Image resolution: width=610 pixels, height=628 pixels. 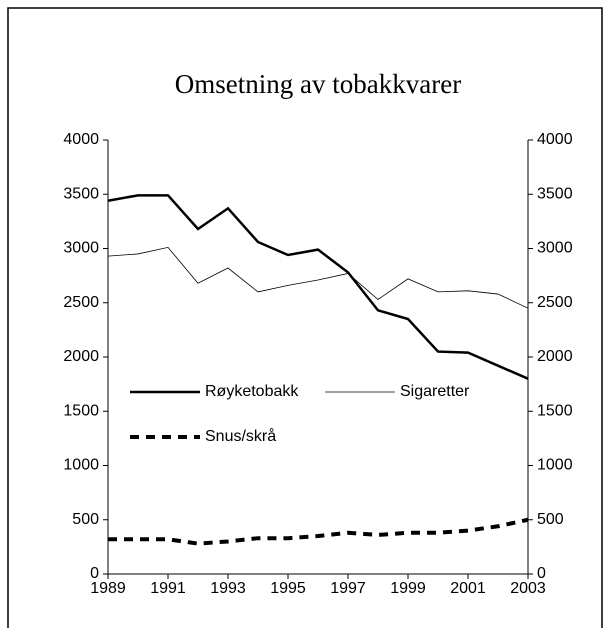 What do you see at coordinates (408, 588) in the screenshot?
I see `x-tick-label: 1999` at bounding box center [408, 588].